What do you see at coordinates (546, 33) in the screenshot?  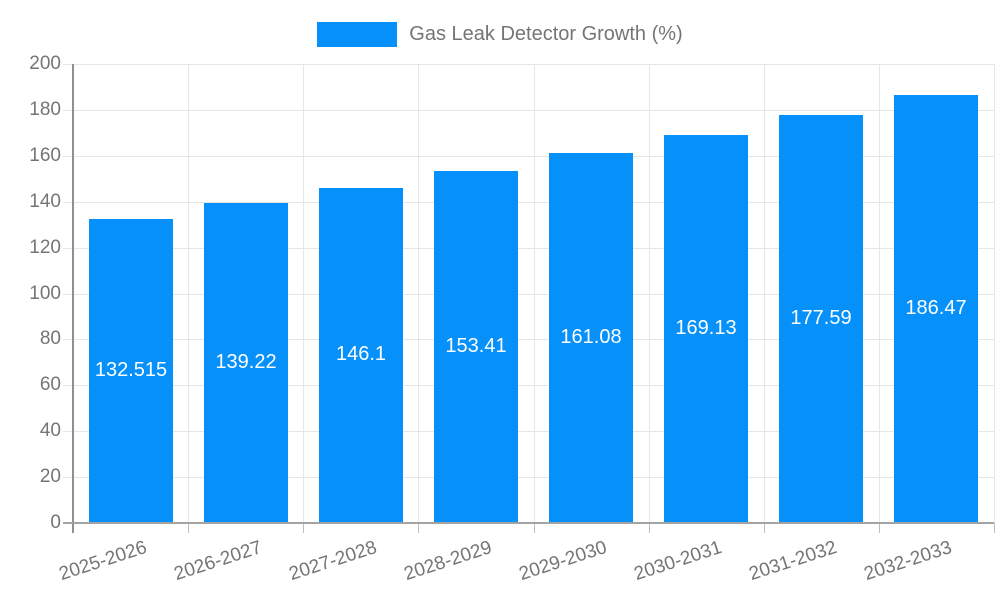 I see `legend-label: Gas Leak Detector Growth (%)` at bounding box center [546, 33].